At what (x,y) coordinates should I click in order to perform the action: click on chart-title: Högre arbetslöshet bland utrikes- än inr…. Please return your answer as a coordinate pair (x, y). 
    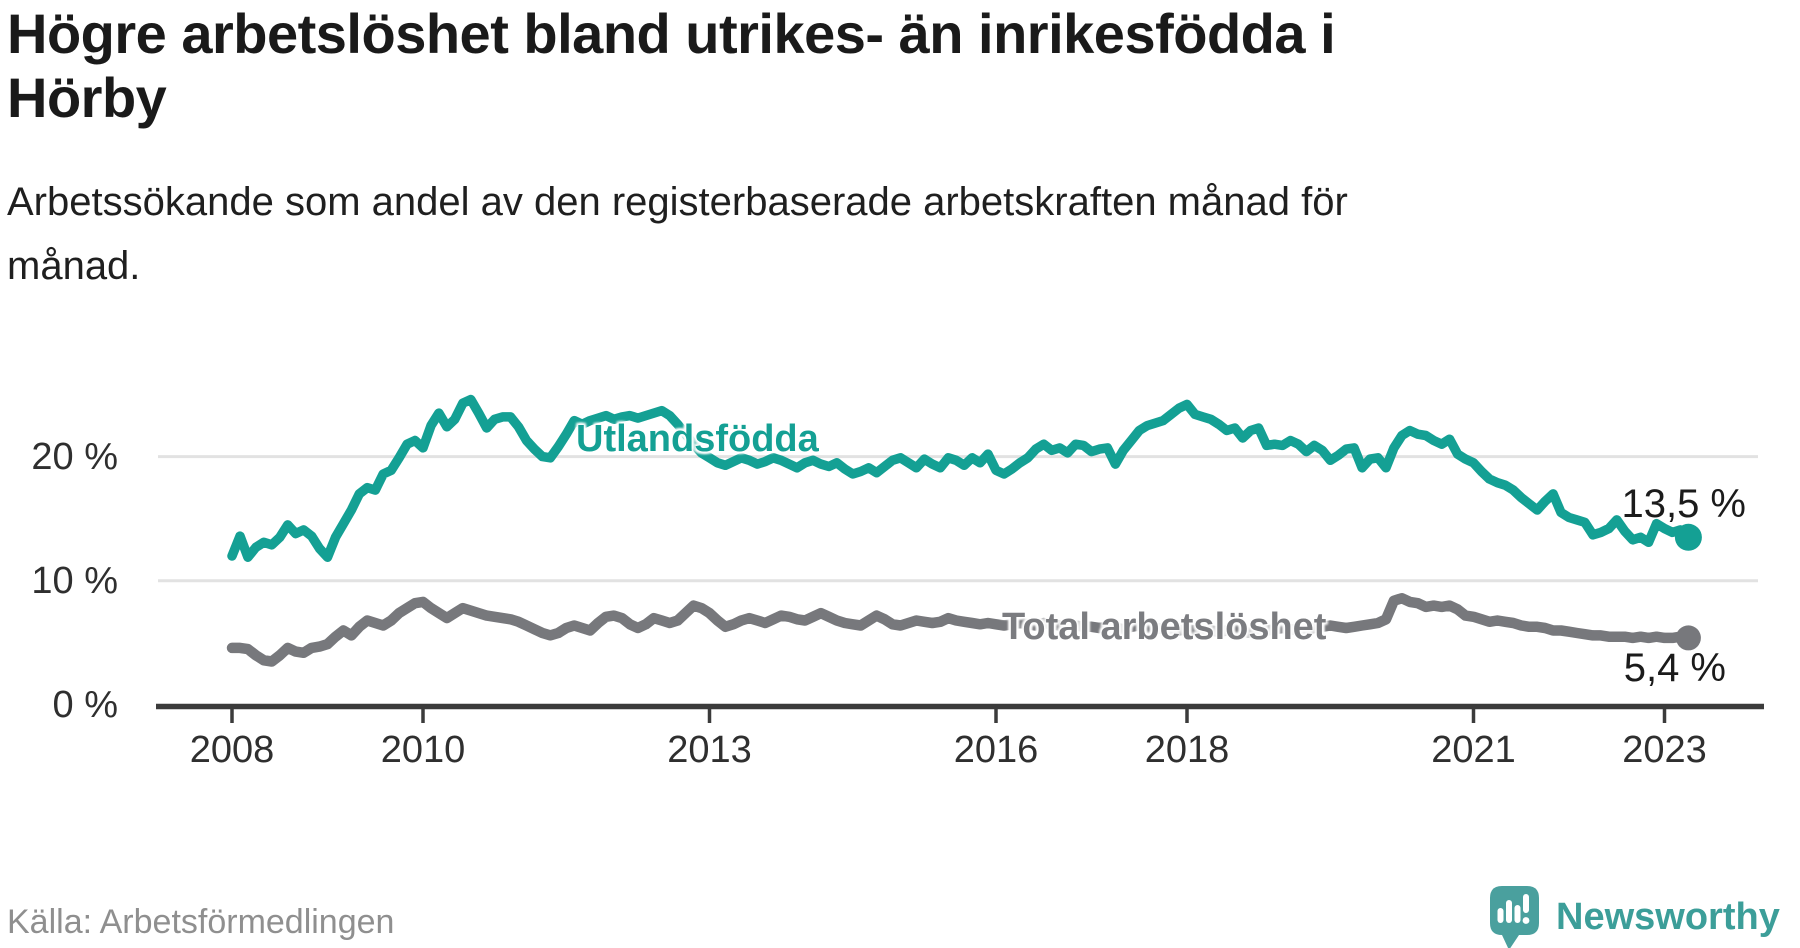
    Looking at the image, I should click on (671, 66).